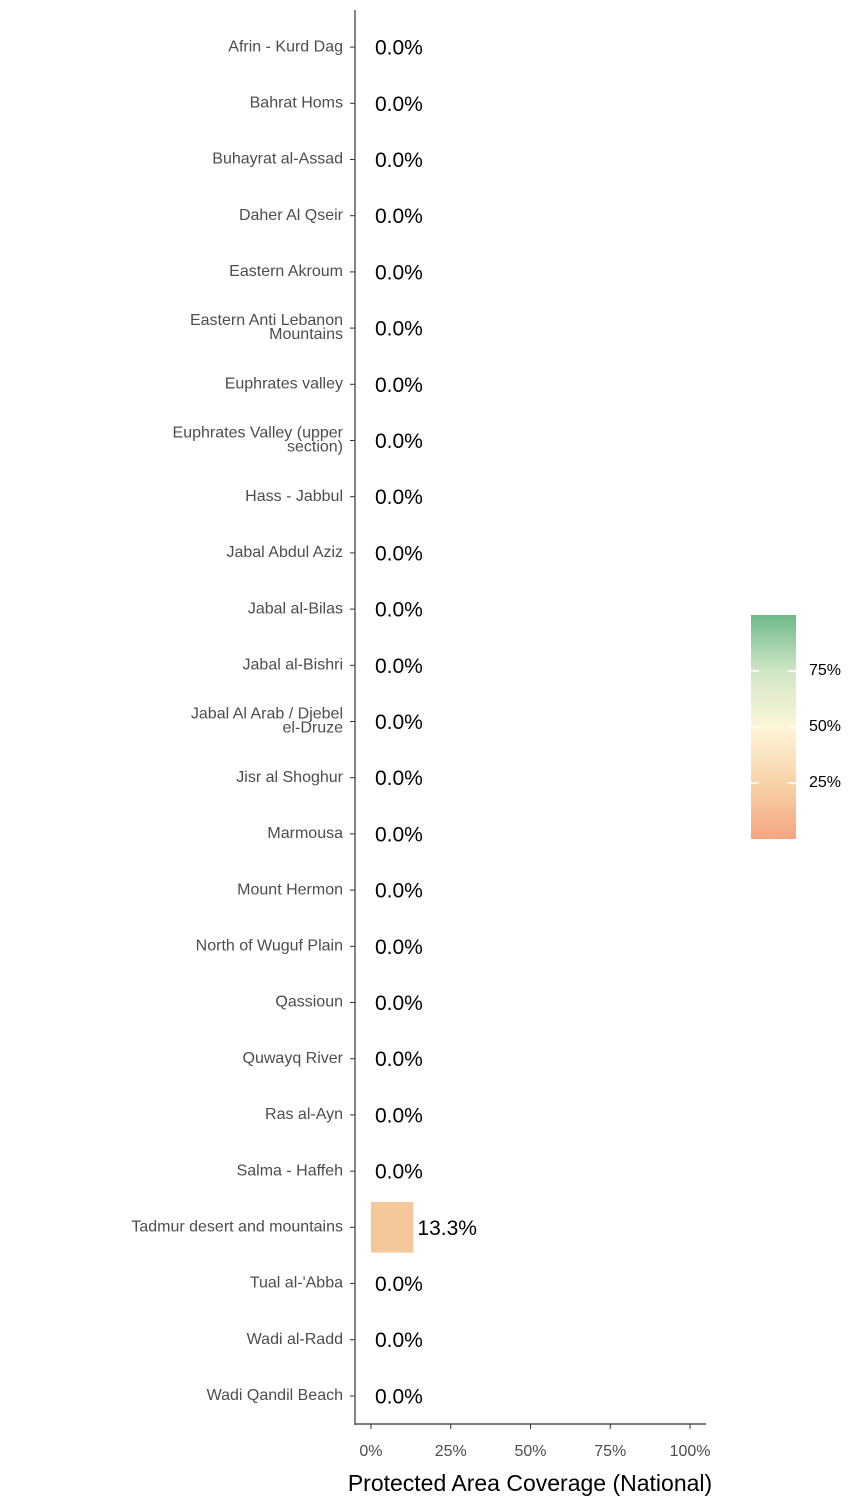 The image size is (862, 1503). I want to click on value-label: 13.3%, so click(447, 1228).